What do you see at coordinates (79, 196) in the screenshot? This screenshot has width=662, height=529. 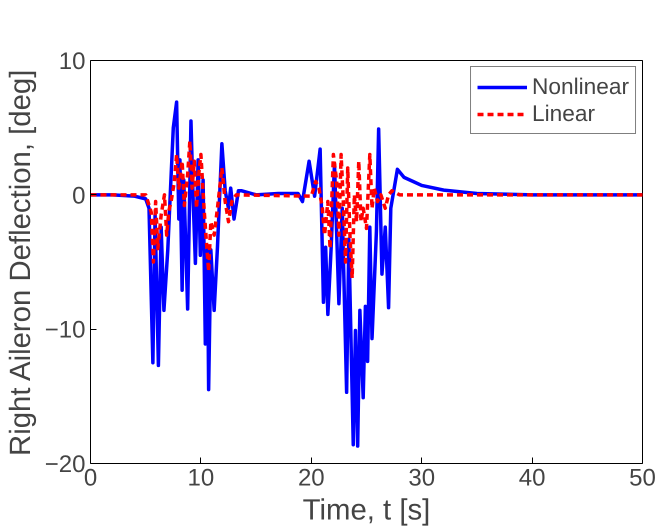 I see `y-tick-label: 0` at bounding box center [79, 196].